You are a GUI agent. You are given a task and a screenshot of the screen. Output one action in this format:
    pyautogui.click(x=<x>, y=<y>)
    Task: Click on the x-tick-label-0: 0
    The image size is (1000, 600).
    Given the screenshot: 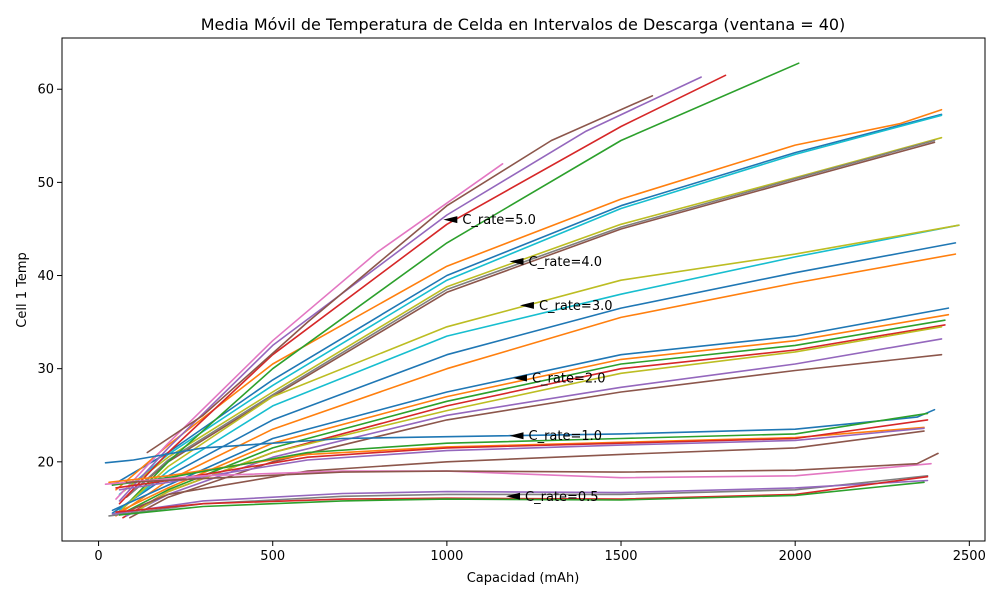 What is the action you would take?
    pyautogui.click(x=98, y=556)
    